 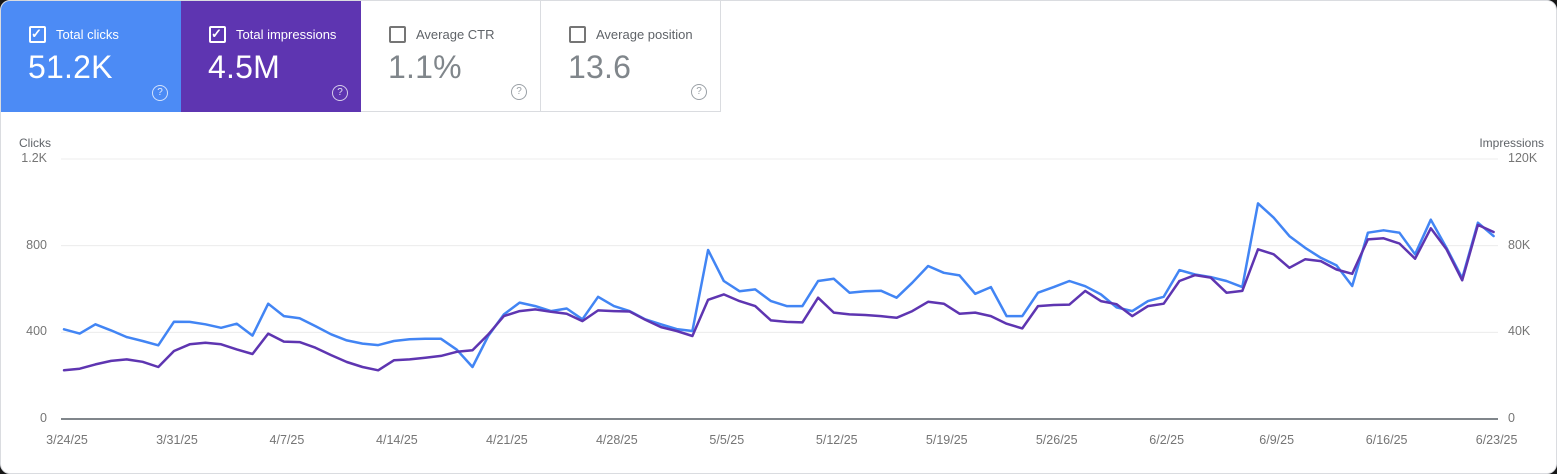 I want to click on metric-card-head: Average position, so click(x=631, y=34).